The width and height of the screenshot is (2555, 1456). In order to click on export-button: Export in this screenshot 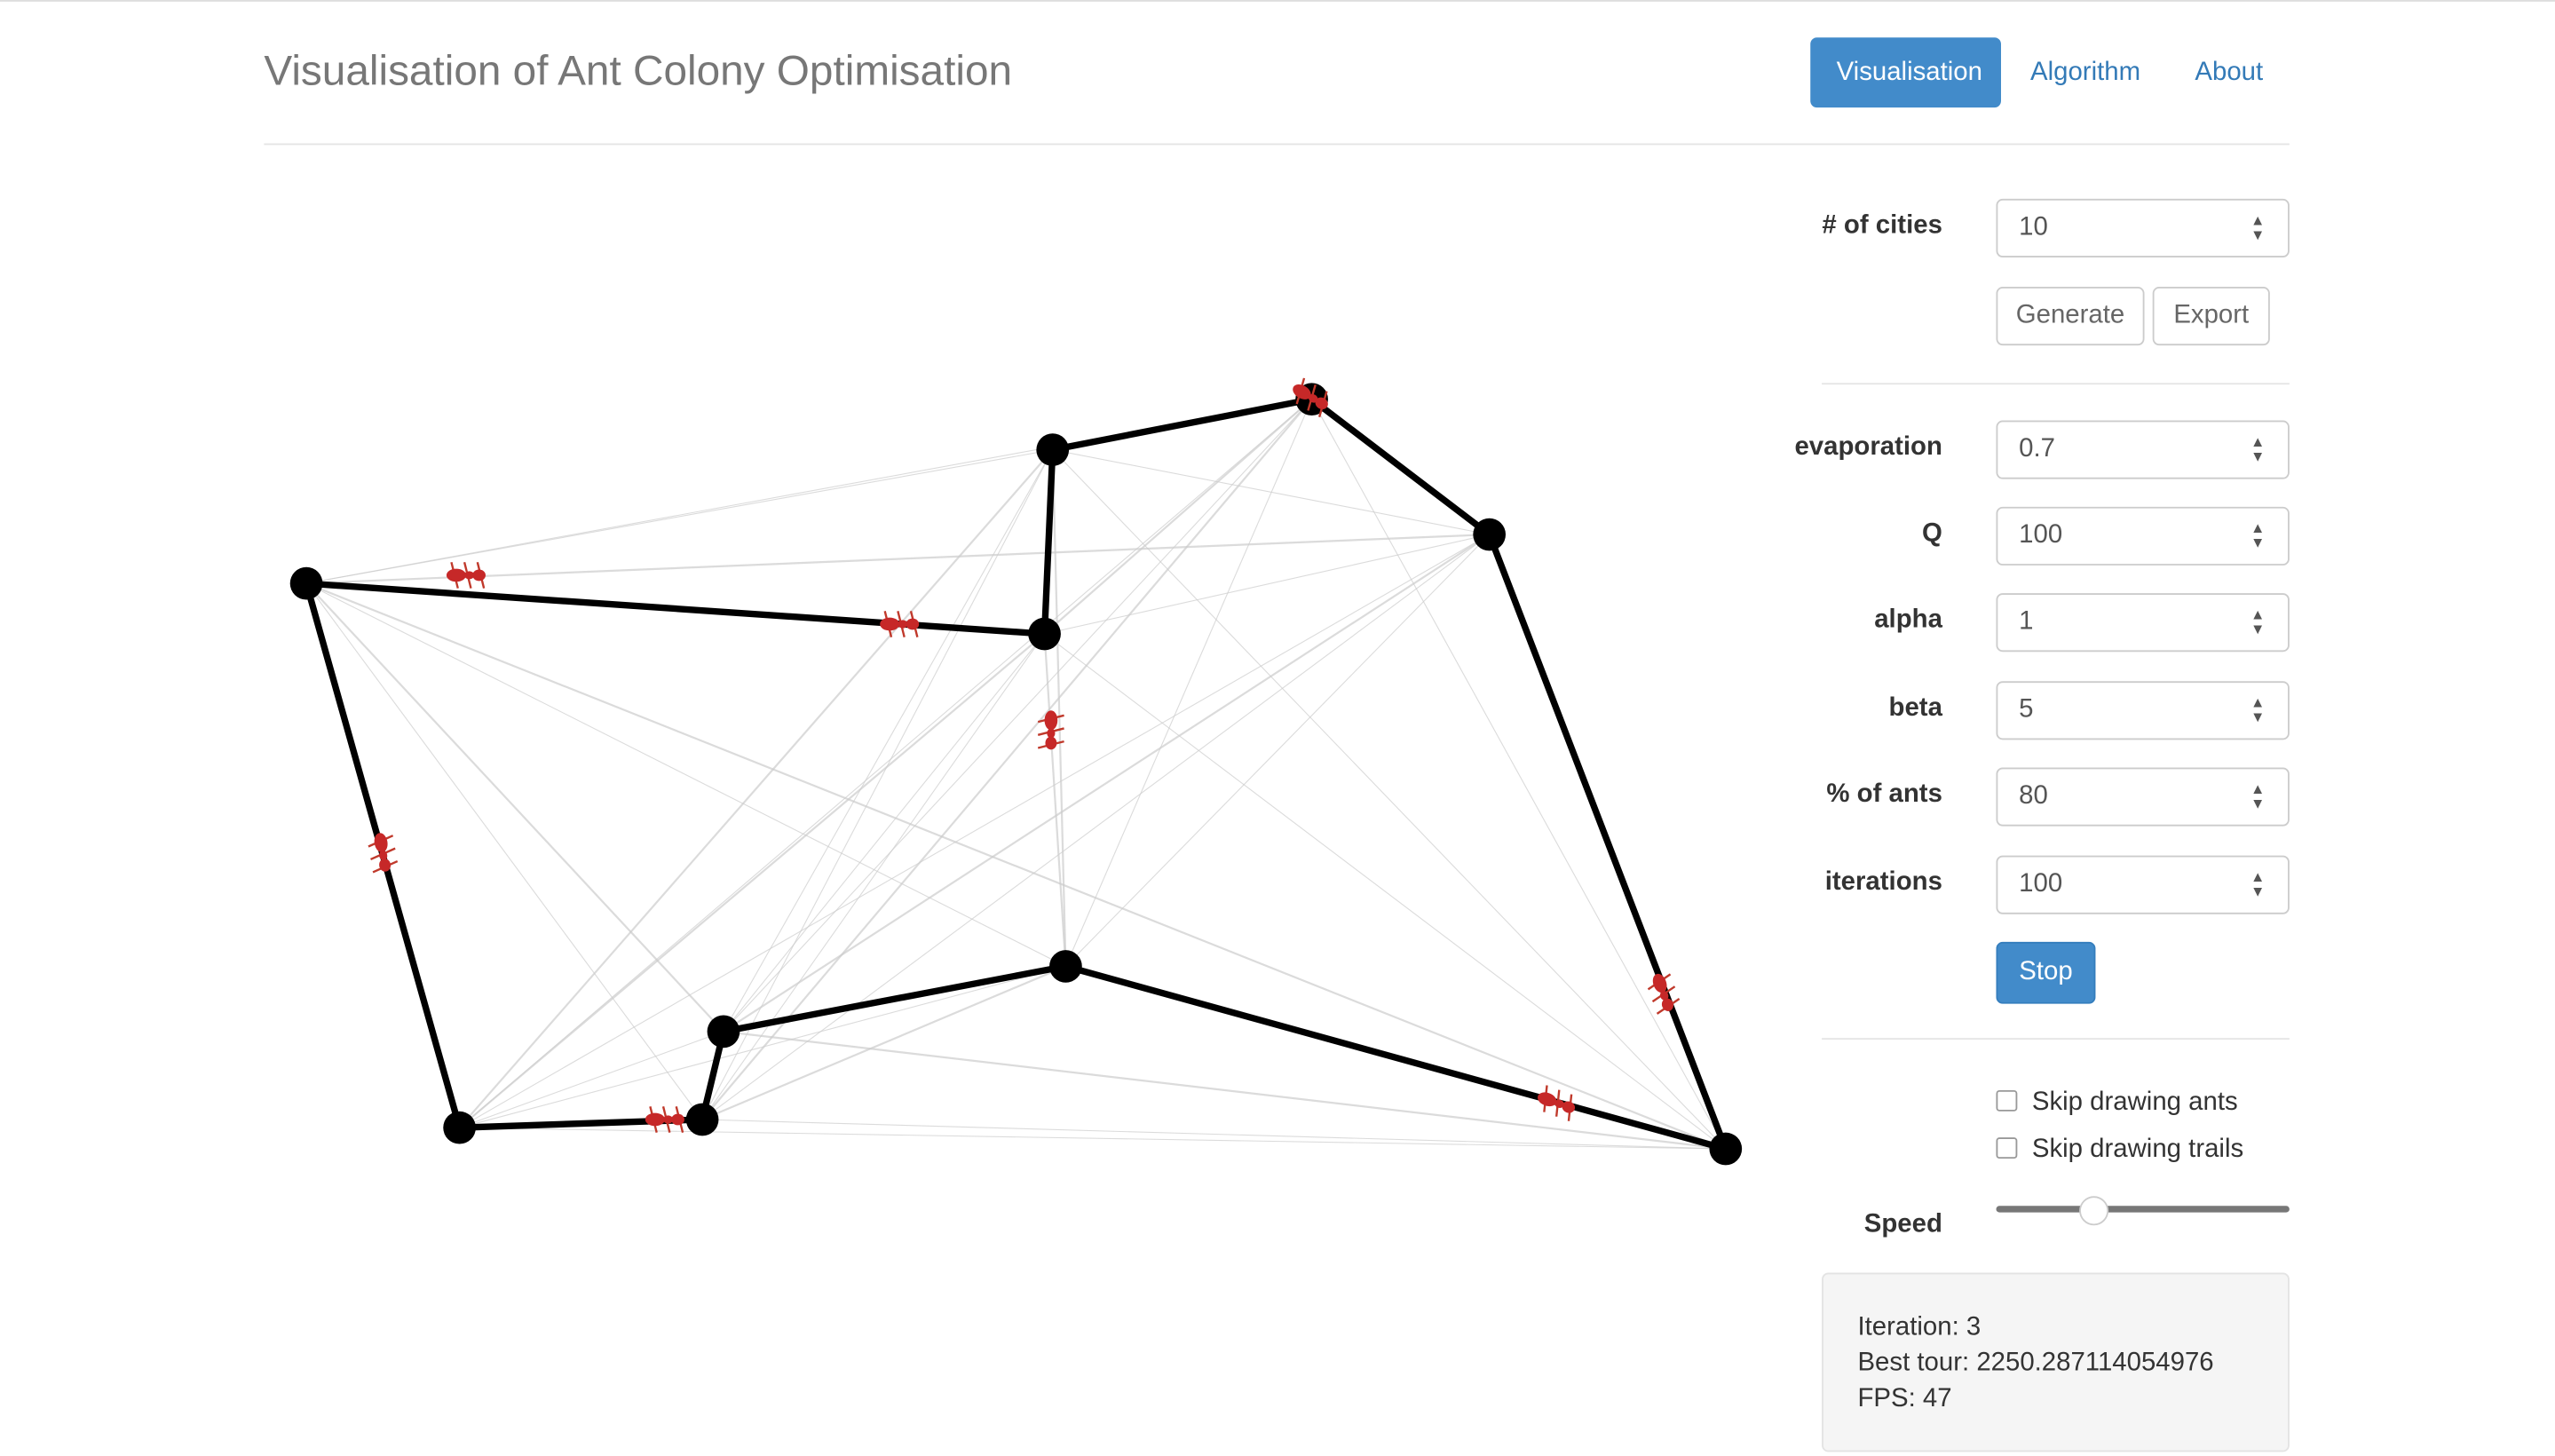, I will do `click(2211, 316)`.